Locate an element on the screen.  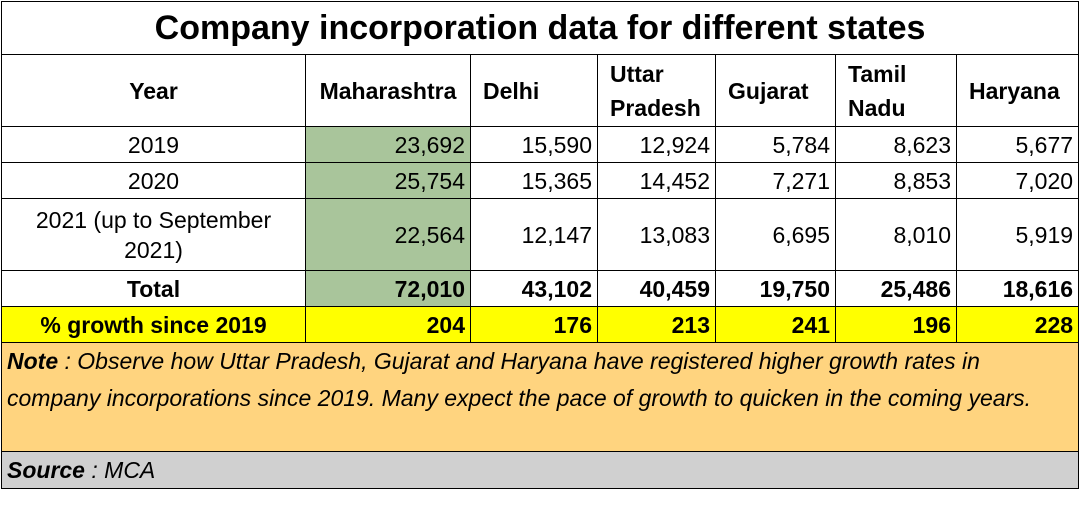
source-cell: Source : MCA is located at coordinates (540, 470).